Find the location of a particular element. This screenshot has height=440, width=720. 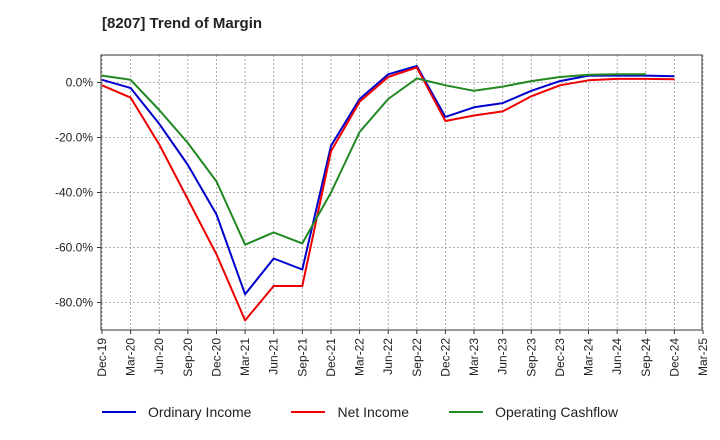

legend-label: Operating Cashflow is located at coordinates (557, 412).